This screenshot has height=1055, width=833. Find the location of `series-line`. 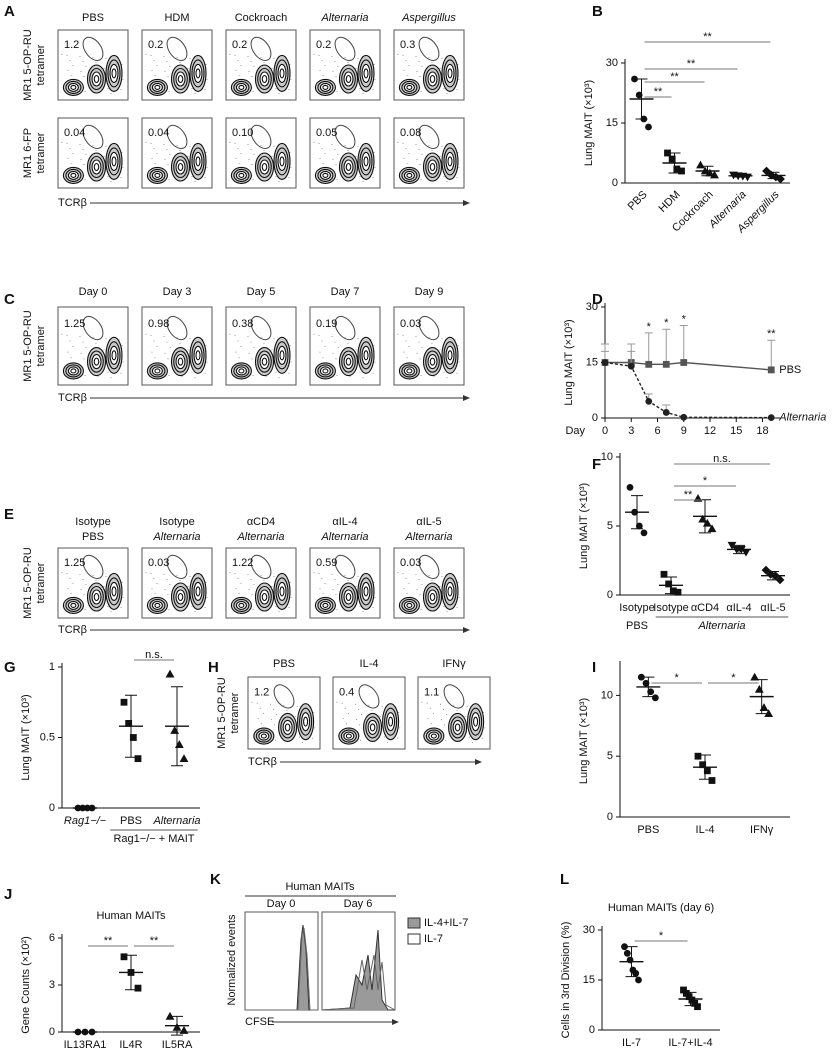

series-line is located at coordinates (688, 390).